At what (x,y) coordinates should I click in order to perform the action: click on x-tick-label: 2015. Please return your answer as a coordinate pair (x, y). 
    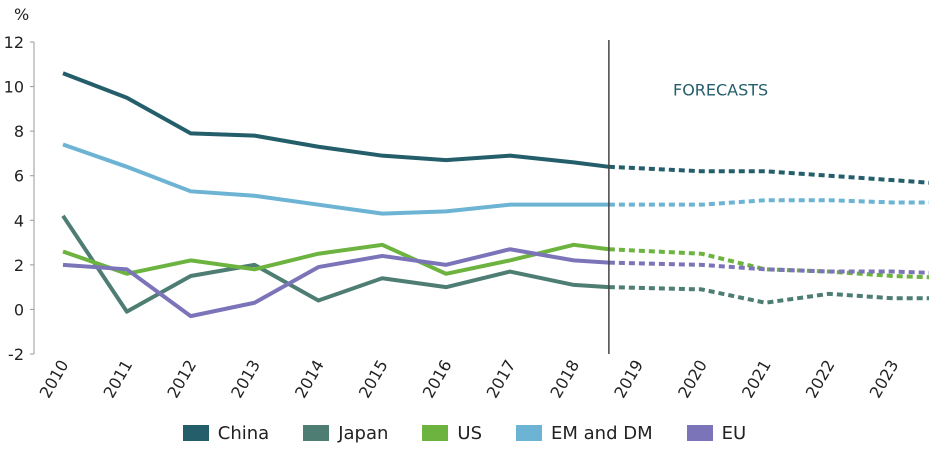
    Looking at the image, I should click on (373, 379).